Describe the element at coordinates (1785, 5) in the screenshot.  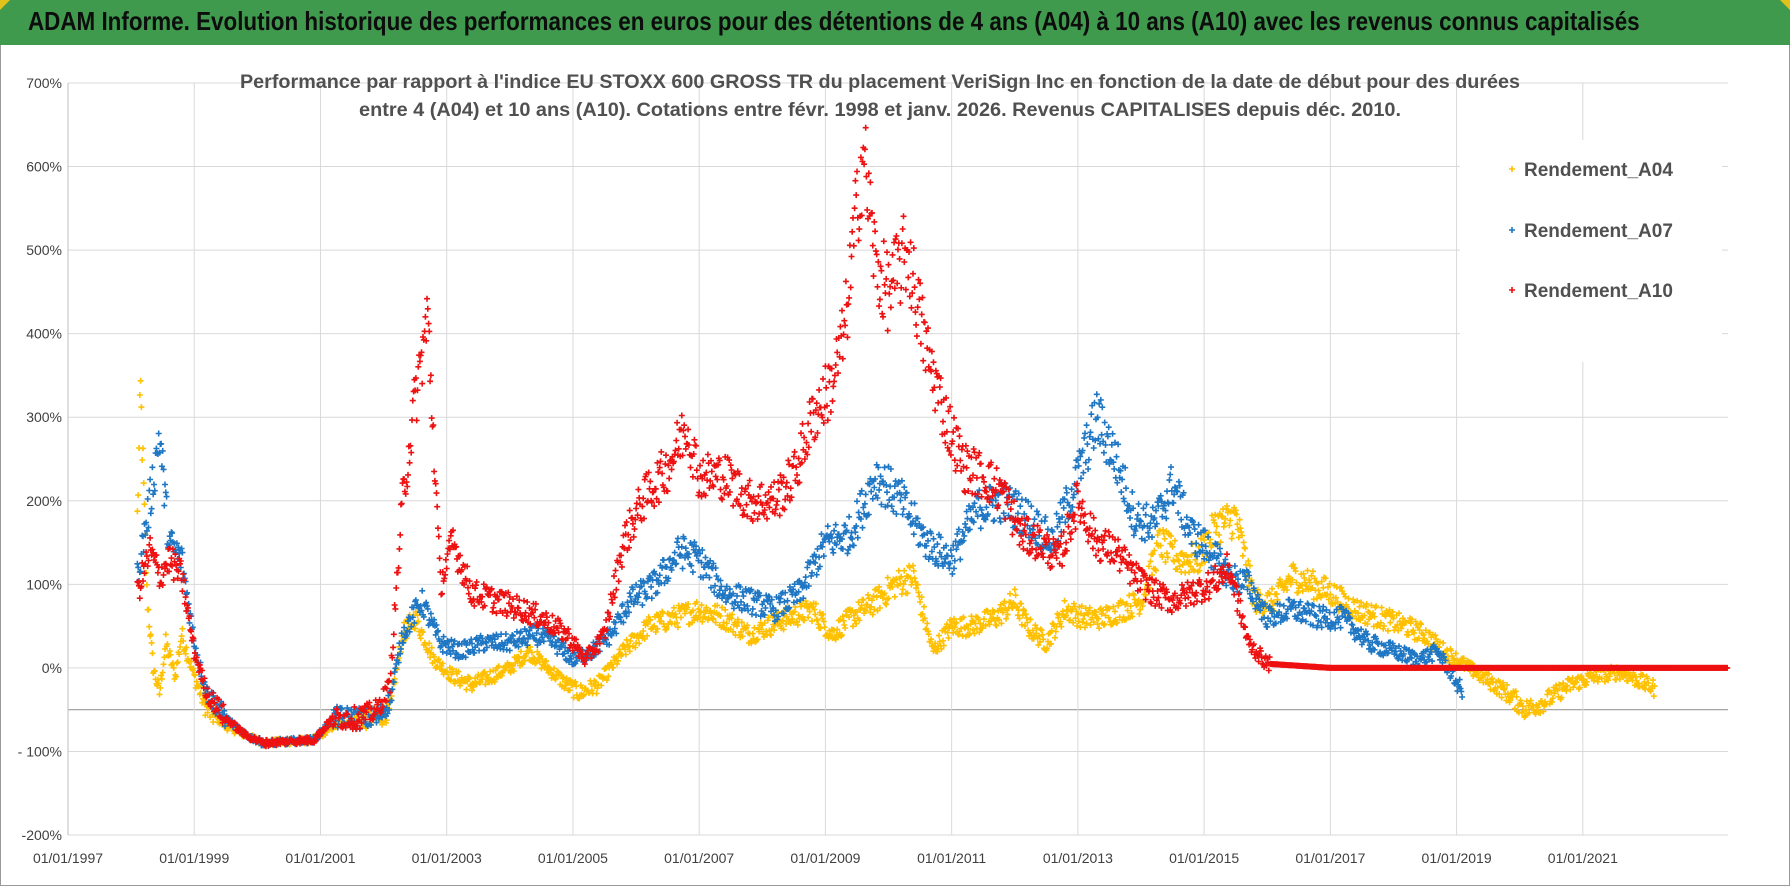
I see `banner-corner-right` at that location.